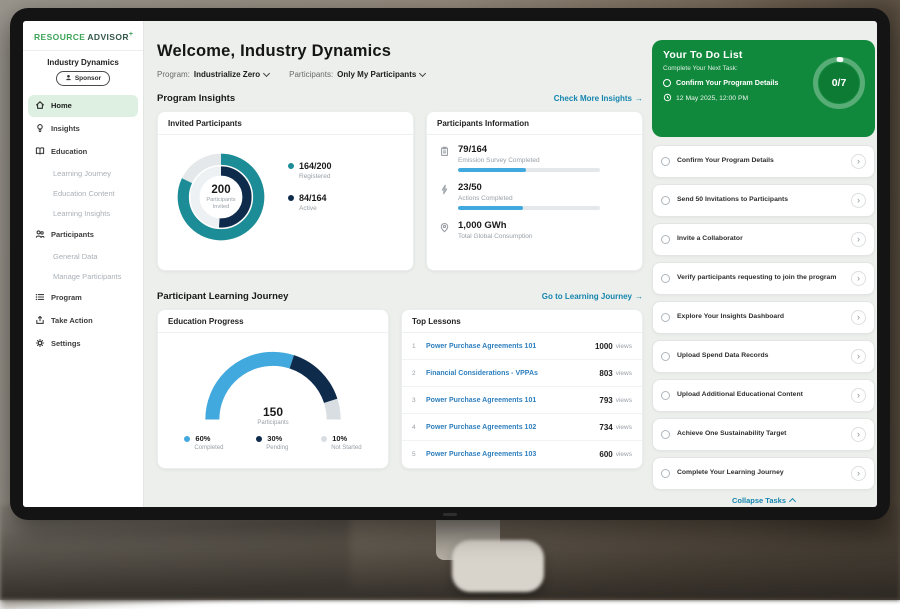 This screenshot has width=900, height=609. What do you see at coordinates (763, 500) in the screenshot?
I see `collapse-tasks-link: Collapse Tasks` at bounding box center [763, 500].